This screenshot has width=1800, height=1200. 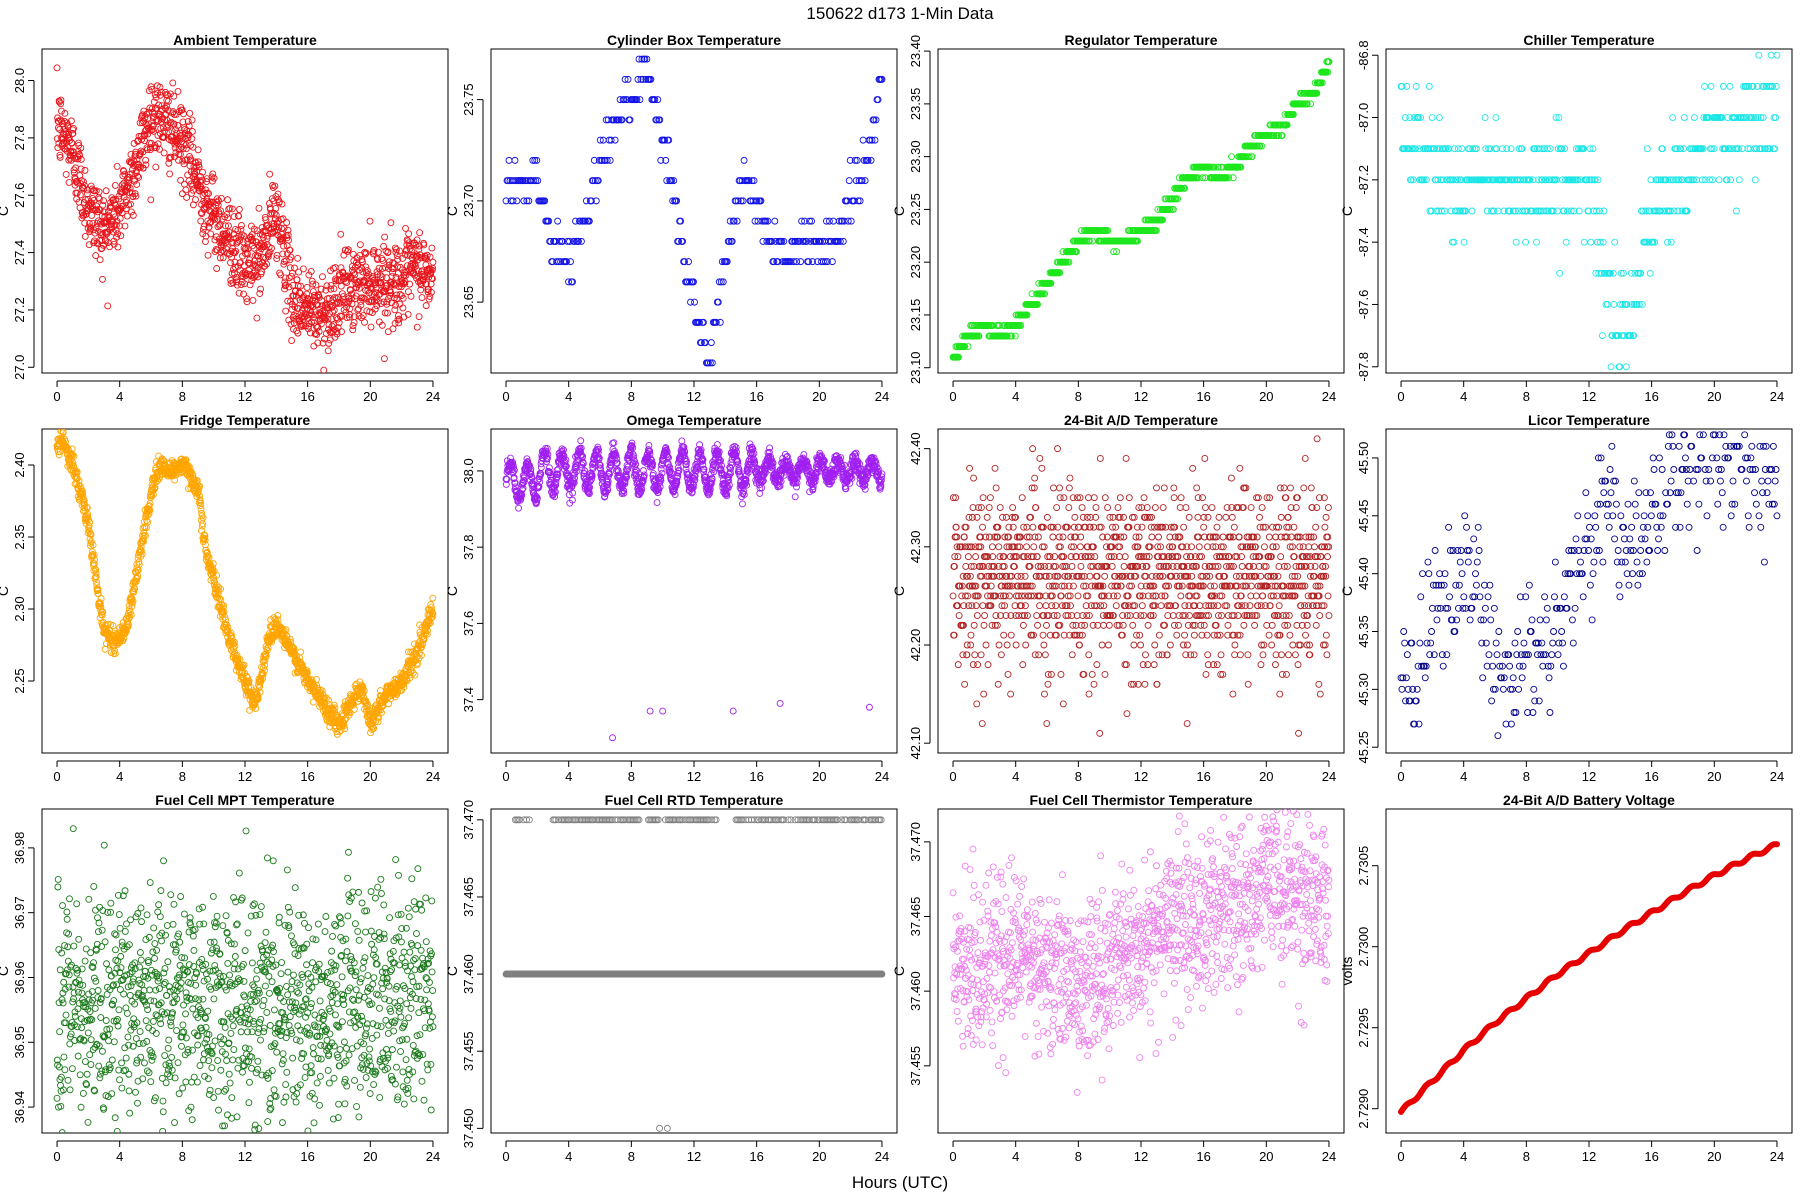 I want to click on x-tick-label: 12, so click(x=694, y=776).